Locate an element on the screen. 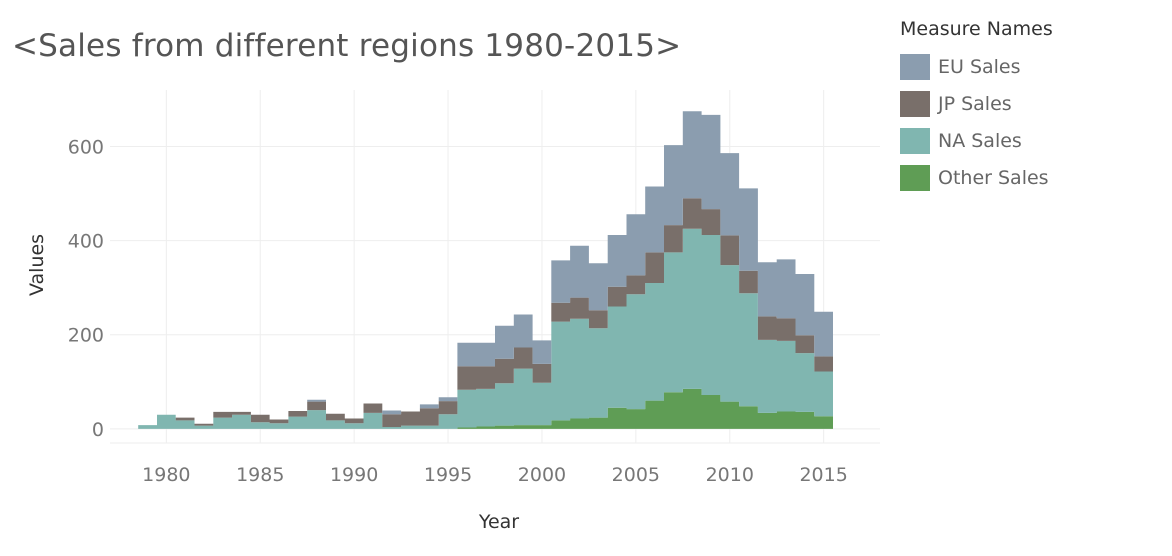 The height and width of the screenshot is (556, 1172). chart-title: <Sales from different regions 1980-2015> is located at coordinates (347, 46).